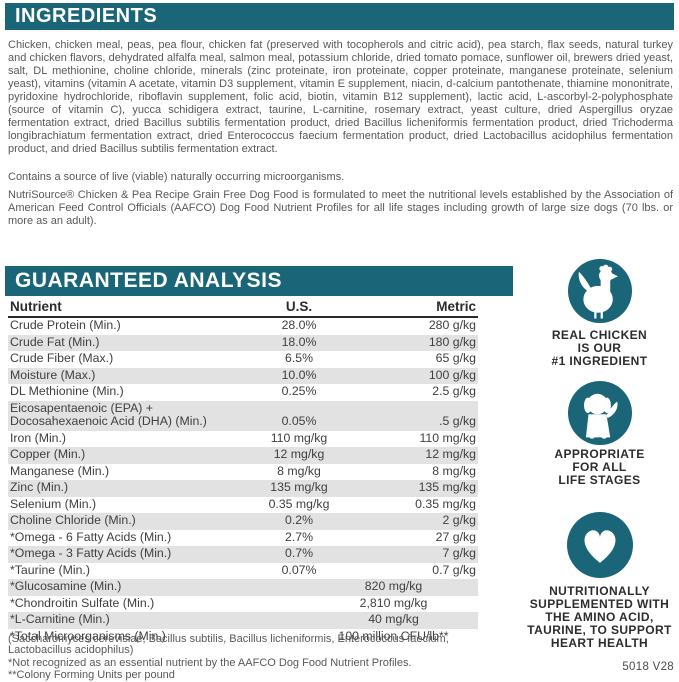 The image size is (679, 682). Describe the element at coordinates (243, 375) in the screenshot. I see `table-row: Moisture (Max.) 10.0% 100 g/kg` at that location.